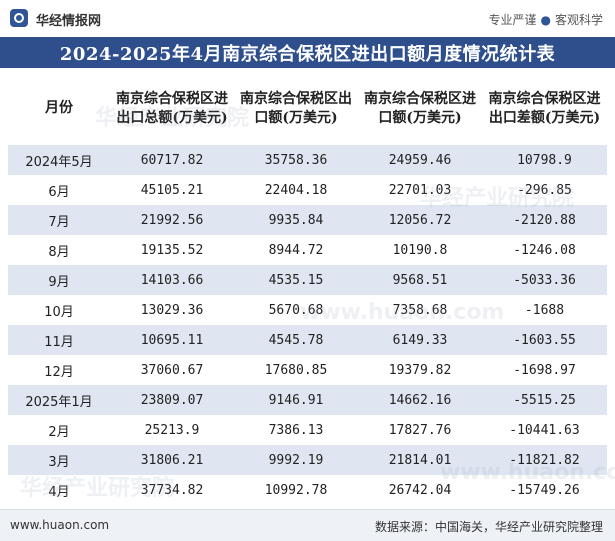 This screenshot has width=615, height=541. What do you see at coordinates (172, 280) in the screenshot?
I see `cell-total: 14103.66` at bounding box center [172, 280].